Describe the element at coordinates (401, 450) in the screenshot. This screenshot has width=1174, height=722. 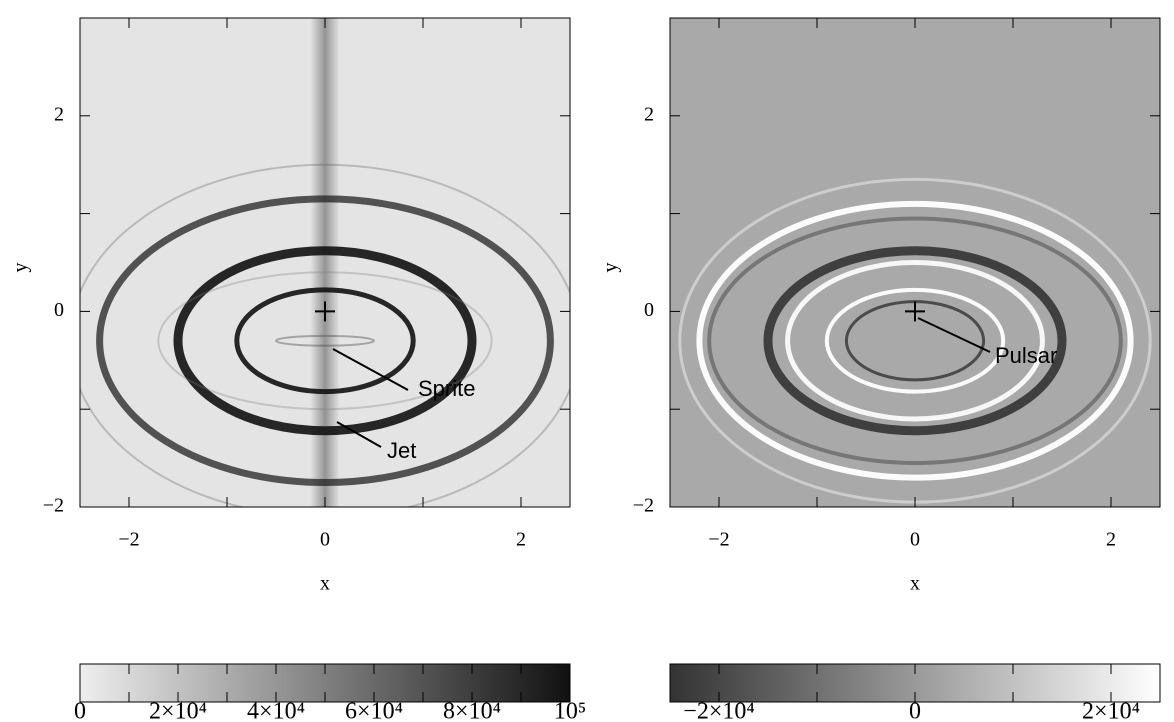
I see `annotation: Jet` at that location.